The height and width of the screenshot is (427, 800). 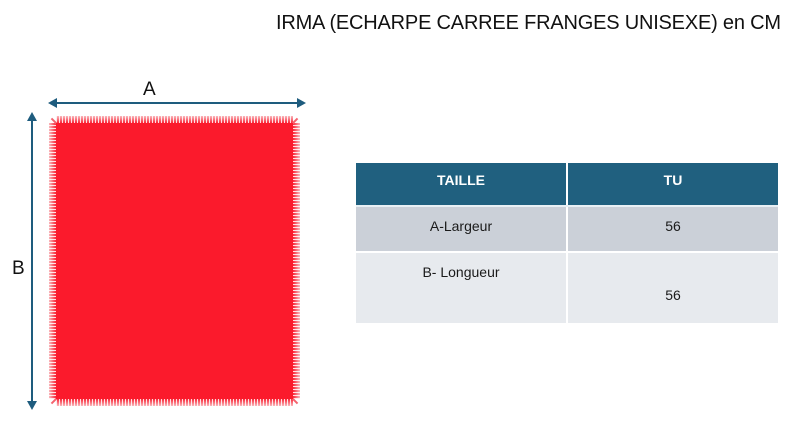 I want to click on width-dimension-arrow, so click(x=177, y=103).